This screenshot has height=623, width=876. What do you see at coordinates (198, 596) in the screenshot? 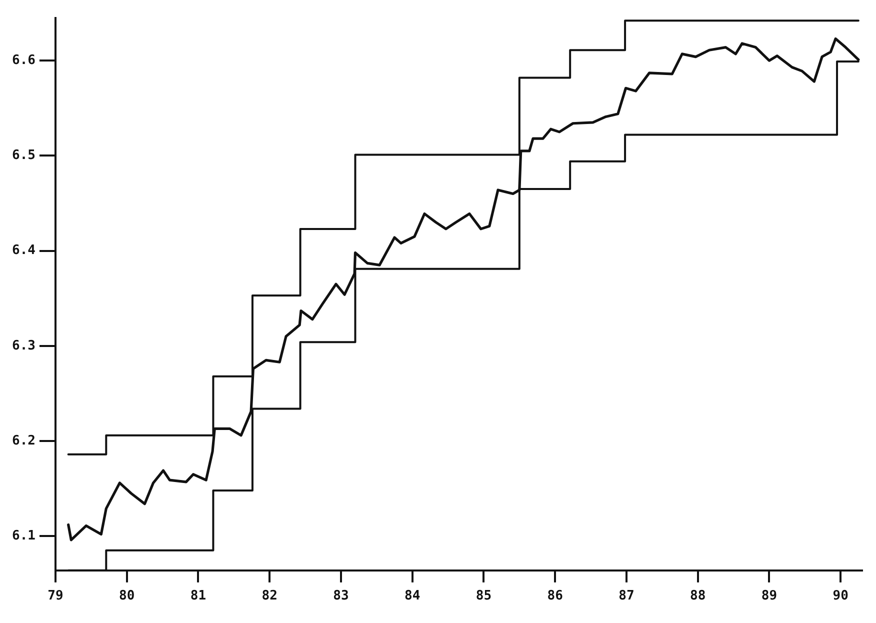
I see `x-tick-label: 81` at bounding box center [198, 596].